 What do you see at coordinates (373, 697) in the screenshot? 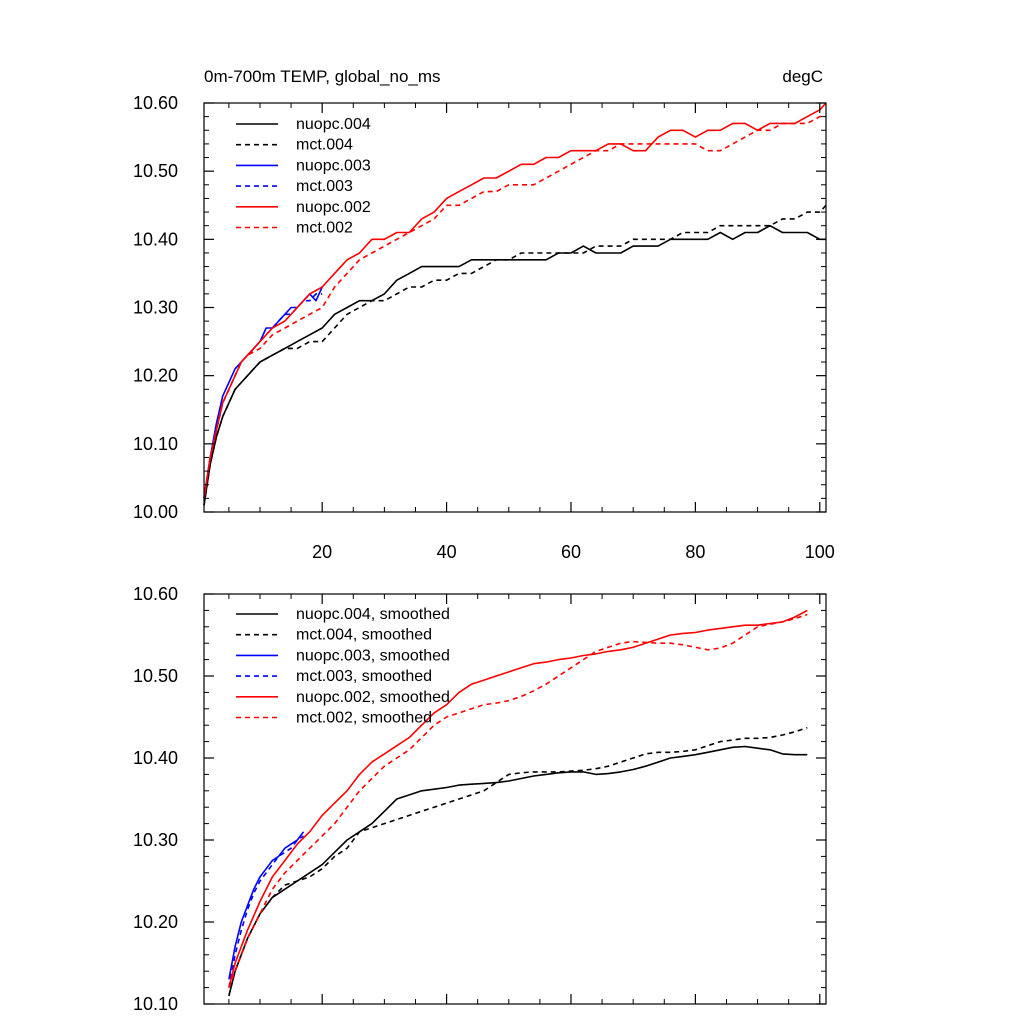
I see `legend-label: nuopc.002, smoothed` at bounding box center [373, 697].